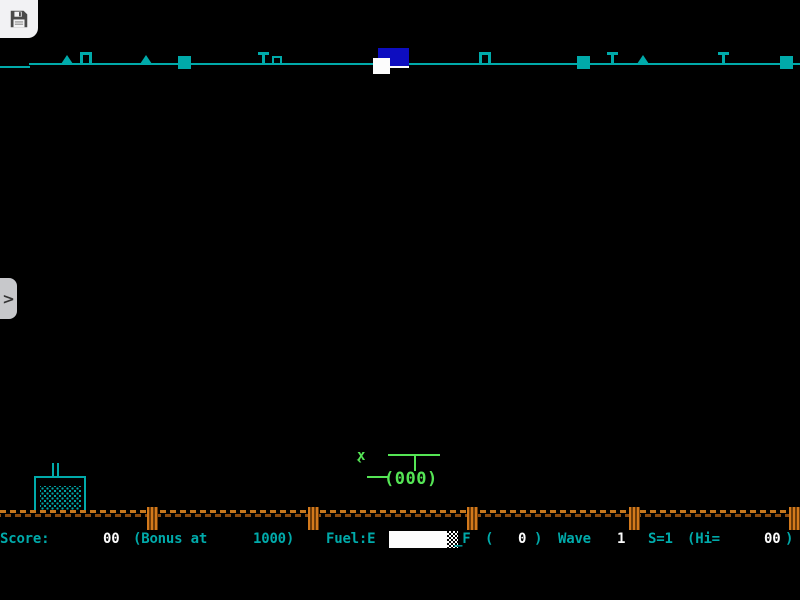 The height and width of the screenshot is (600, 800). I want to click on wave-label: Wave, so click(574, 539).